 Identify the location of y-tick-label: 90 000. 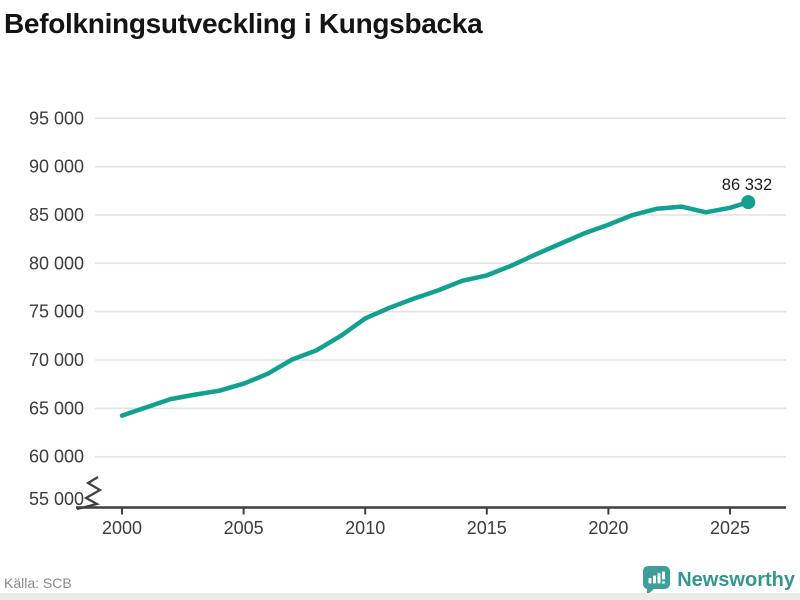
(56, 167).